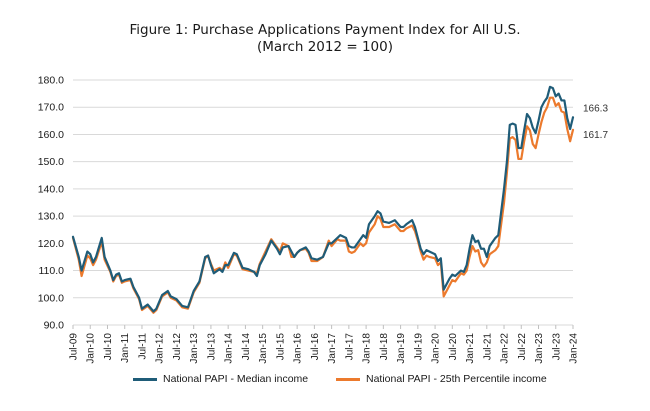 Image resolution: width=650 pixels, height=411 pixels. I want to click on end-labels: 166.3 161.7, so click(595, 122).